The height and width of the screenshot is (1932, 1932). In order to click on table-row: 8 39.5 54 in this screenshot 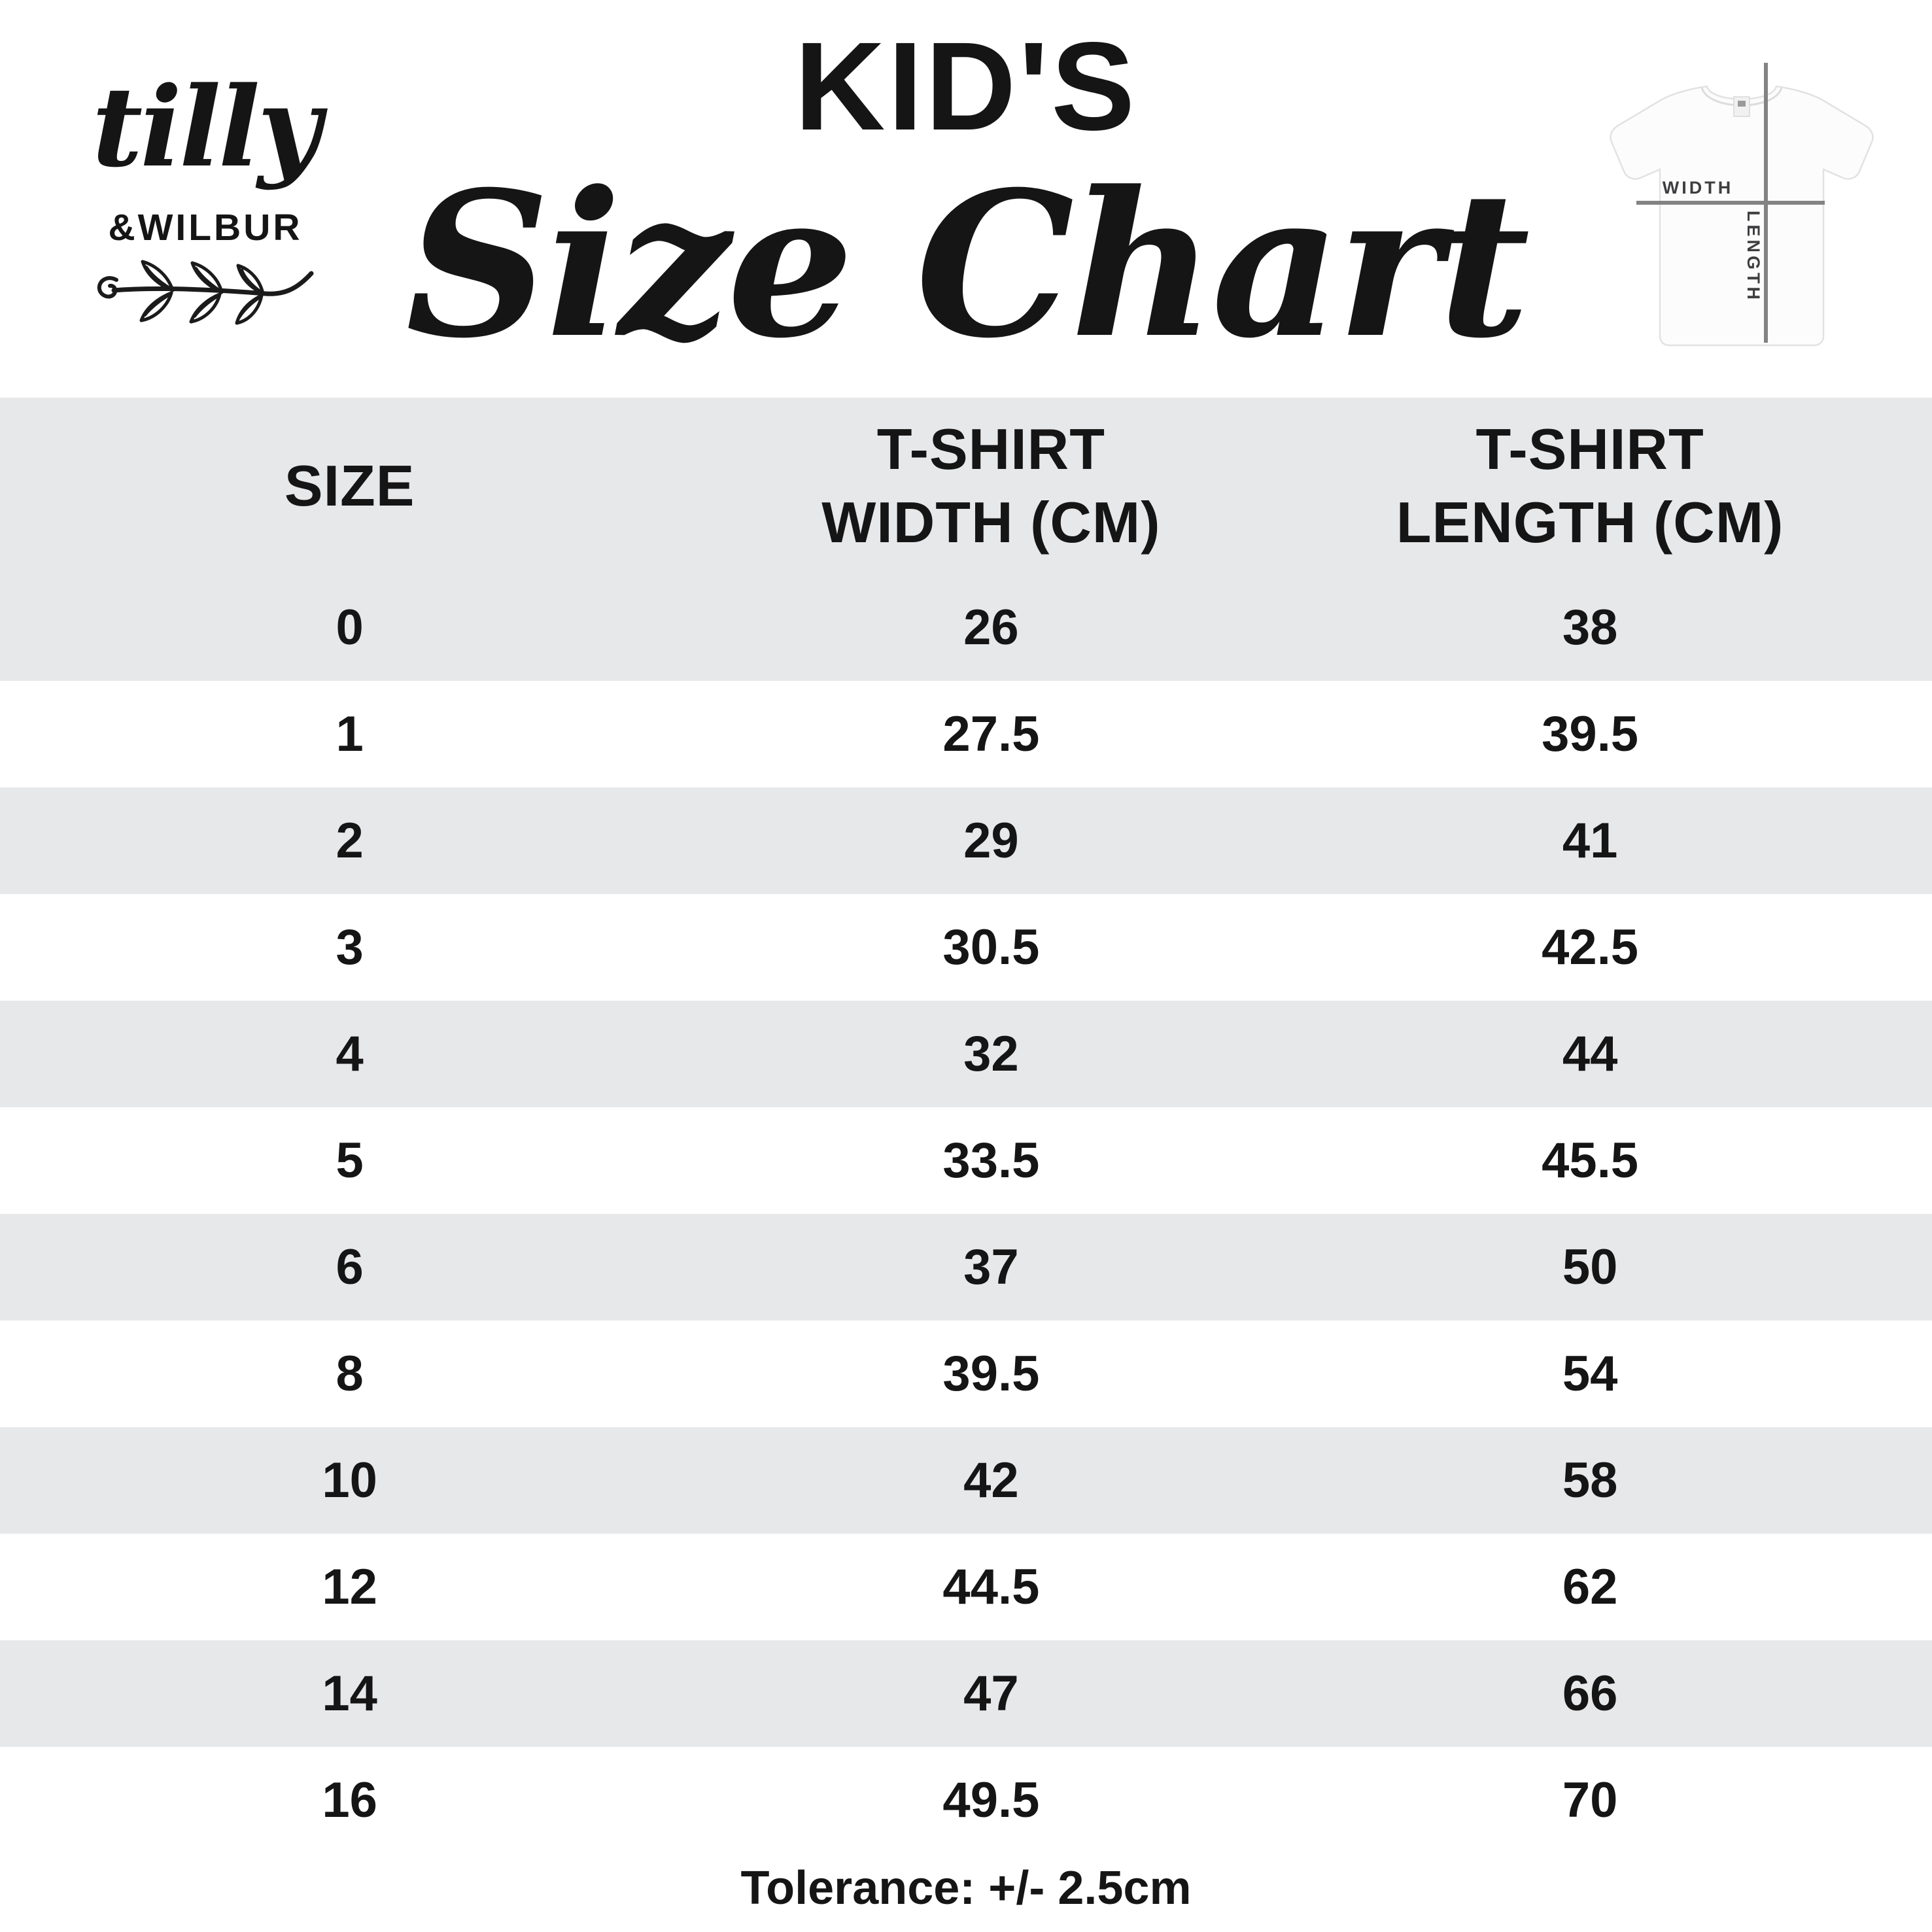, I will do `click(966, 1373)`.